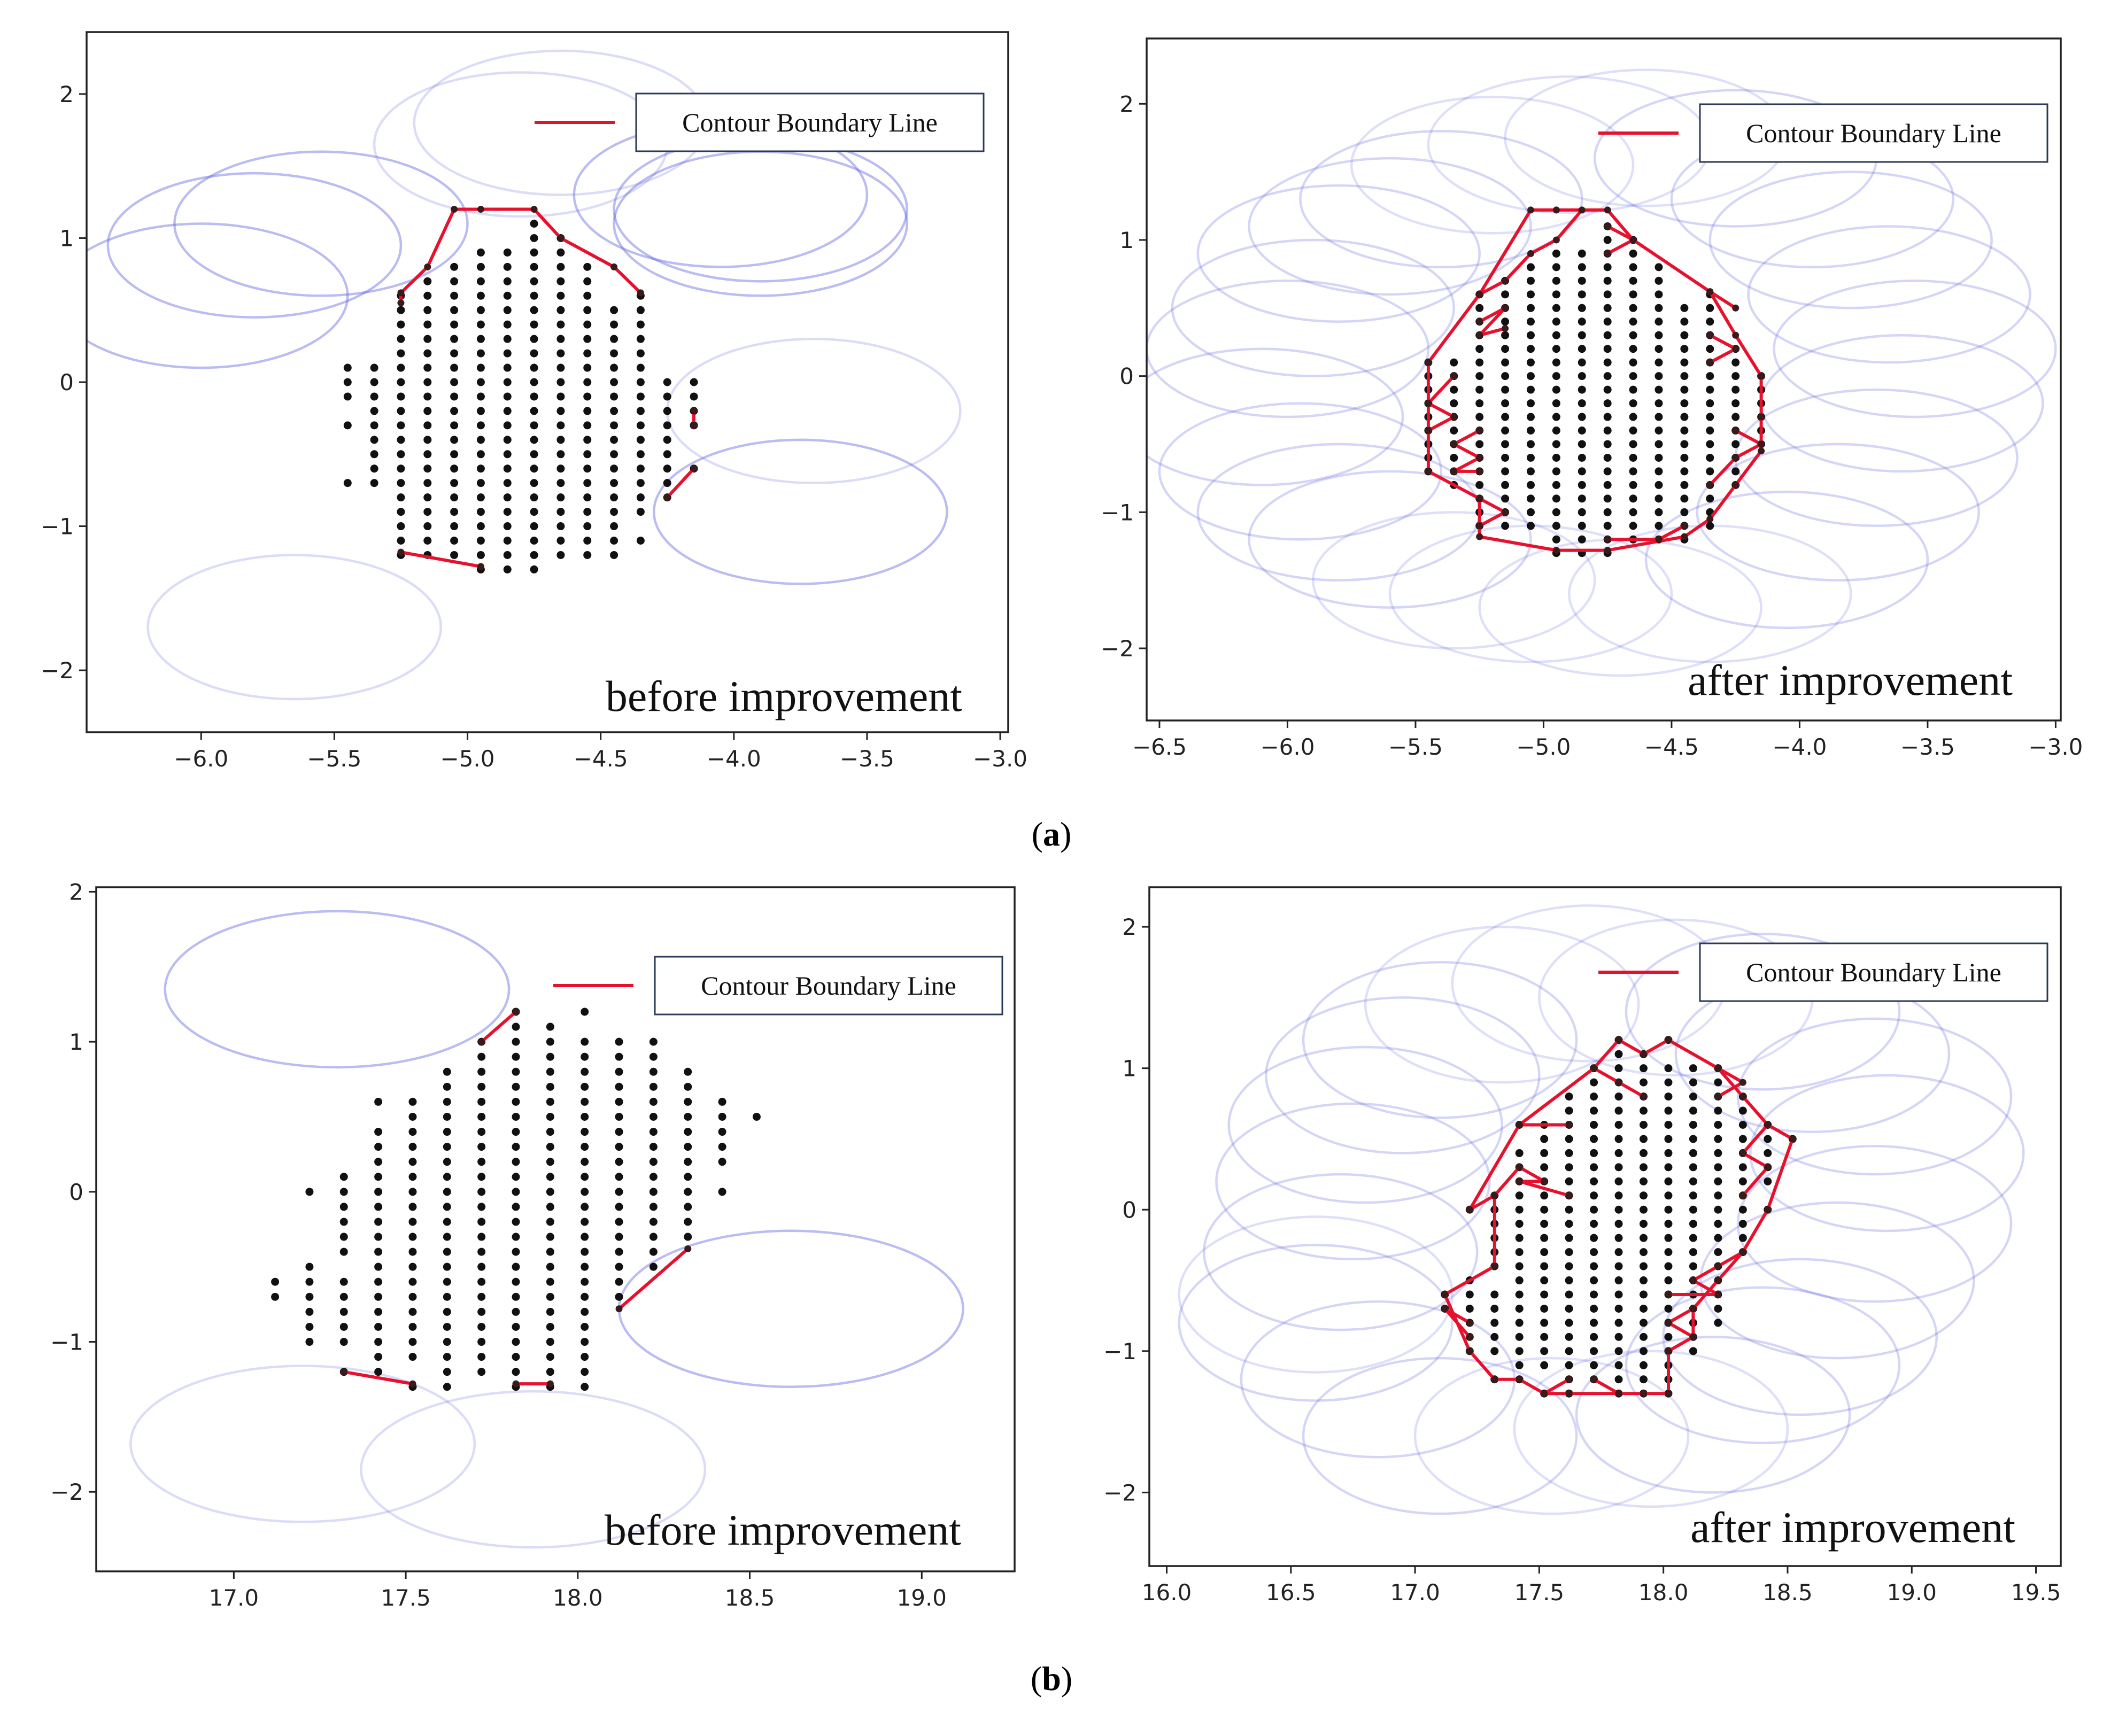 The height and width of the screenshot is (1736, 2103). Describe the element at coordinates (2036, 1592) in the screenshot. I see `x-tick-label: 19.5` at that location.